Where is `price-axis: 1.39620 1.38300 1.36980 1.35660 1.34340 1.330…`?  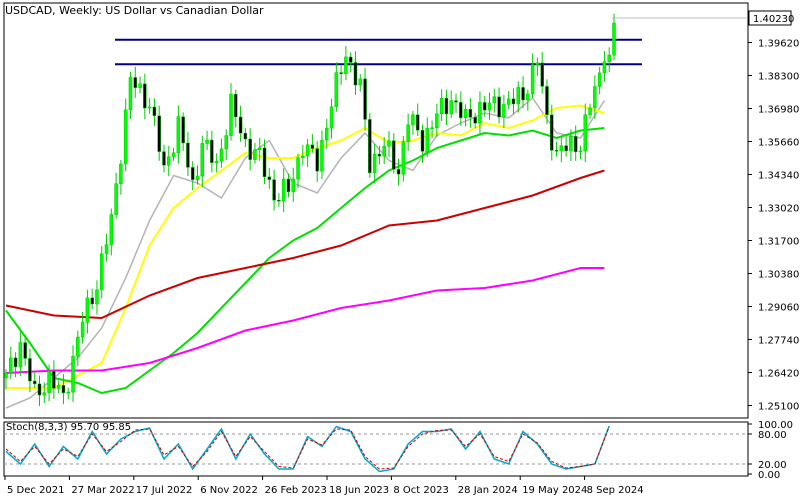 price-axis: 1.39620 1.38300 1.36980 1.35660 1.34340 1.330… is located at coordinates (773, 226).